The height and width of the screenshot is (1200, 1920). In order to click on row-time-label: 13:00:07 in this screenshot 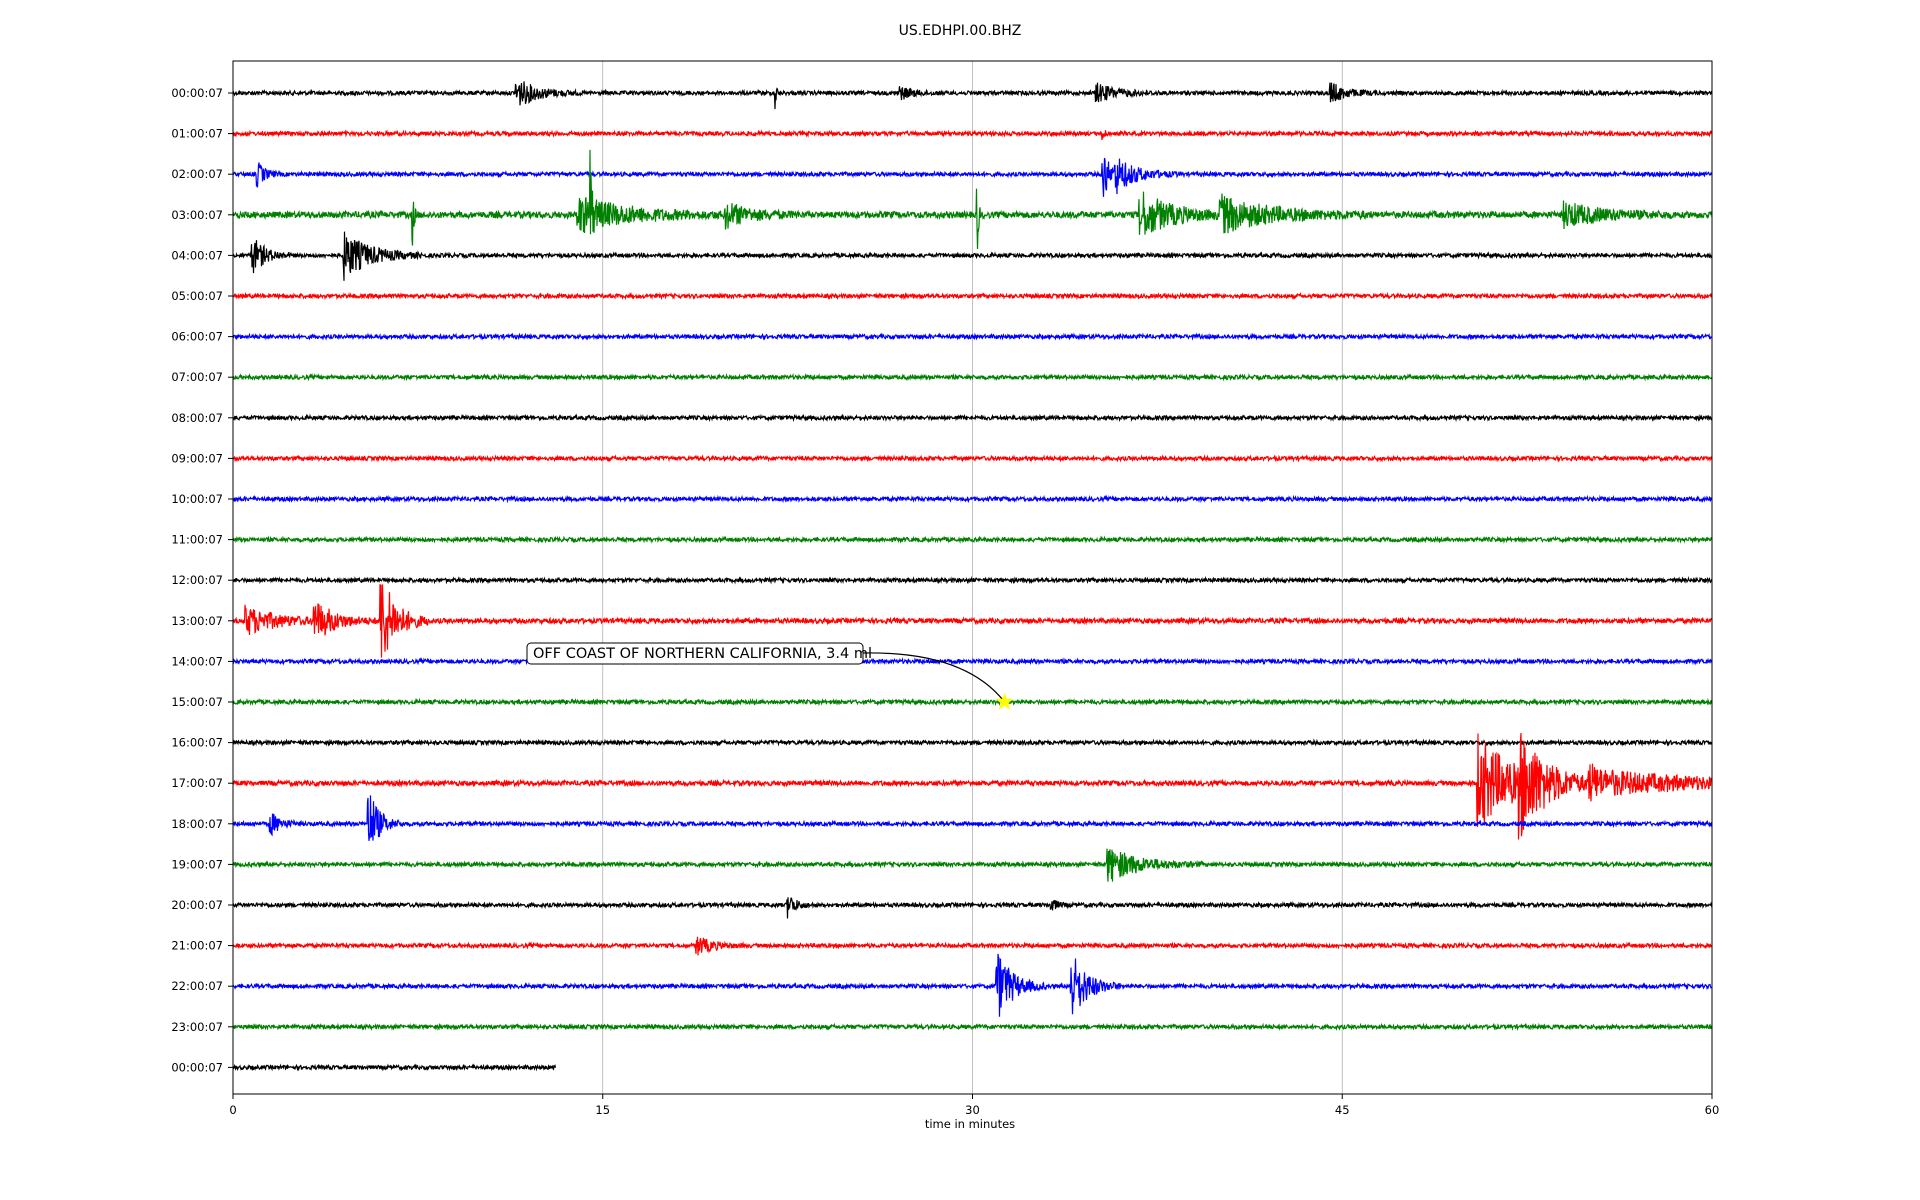, I will do `click(197, 621)`.